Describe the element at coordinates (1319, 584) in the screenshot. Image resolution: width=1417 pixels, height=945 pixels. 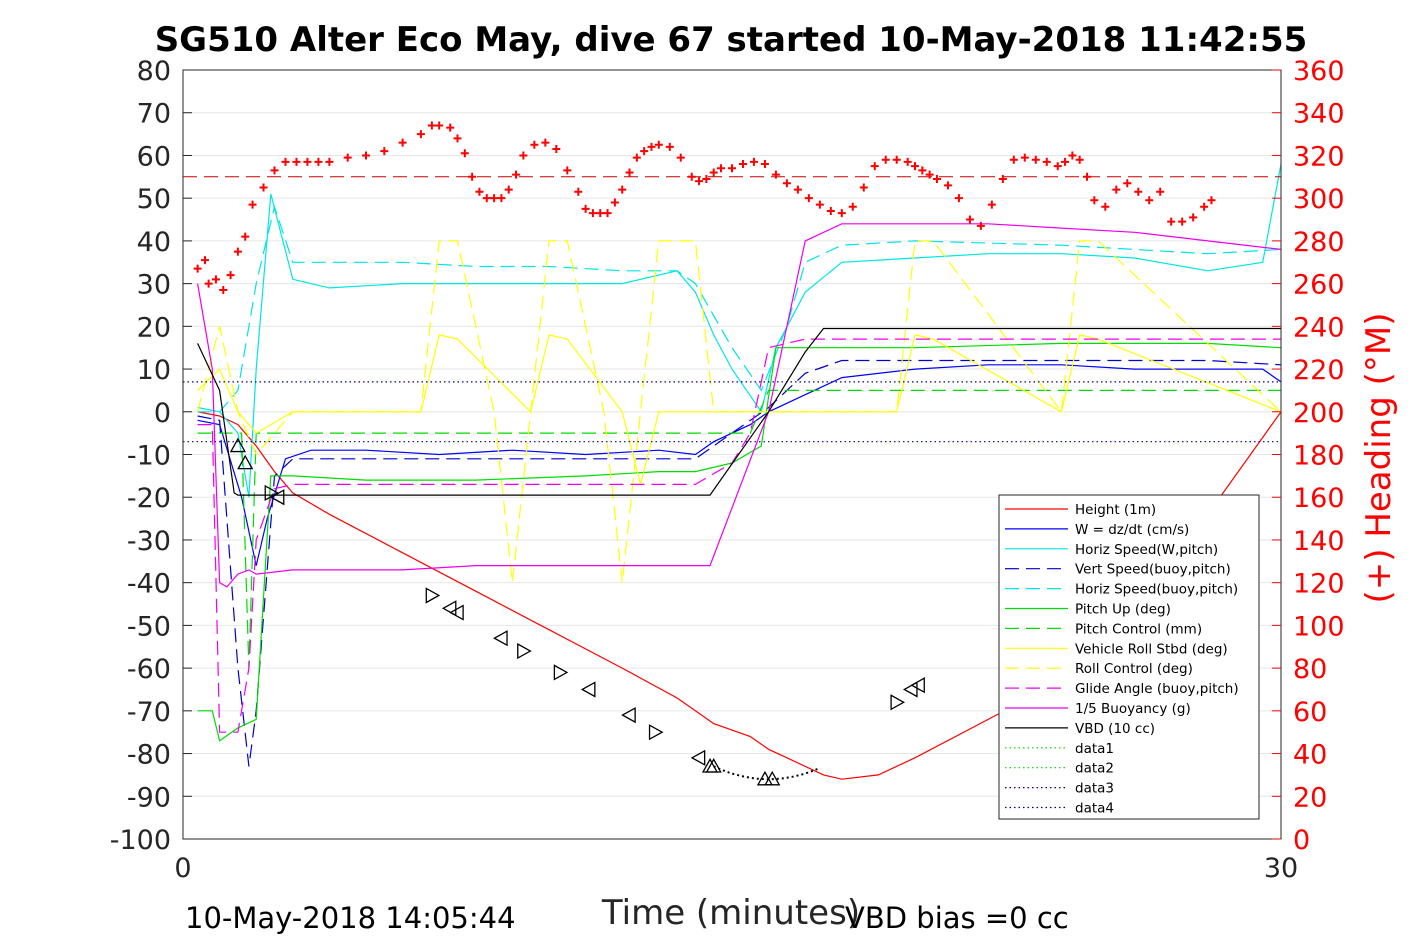
I see `y2-tick-label: 120` at that location.